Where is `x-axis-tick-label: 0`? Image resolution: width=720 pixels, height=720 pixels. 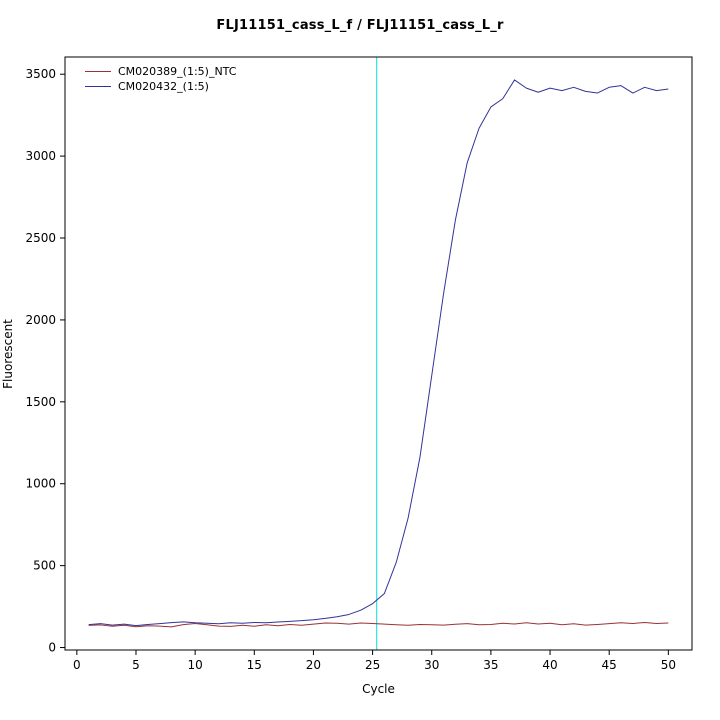
x-axis-tick-label: 0 is located at coordinates (77, 665).